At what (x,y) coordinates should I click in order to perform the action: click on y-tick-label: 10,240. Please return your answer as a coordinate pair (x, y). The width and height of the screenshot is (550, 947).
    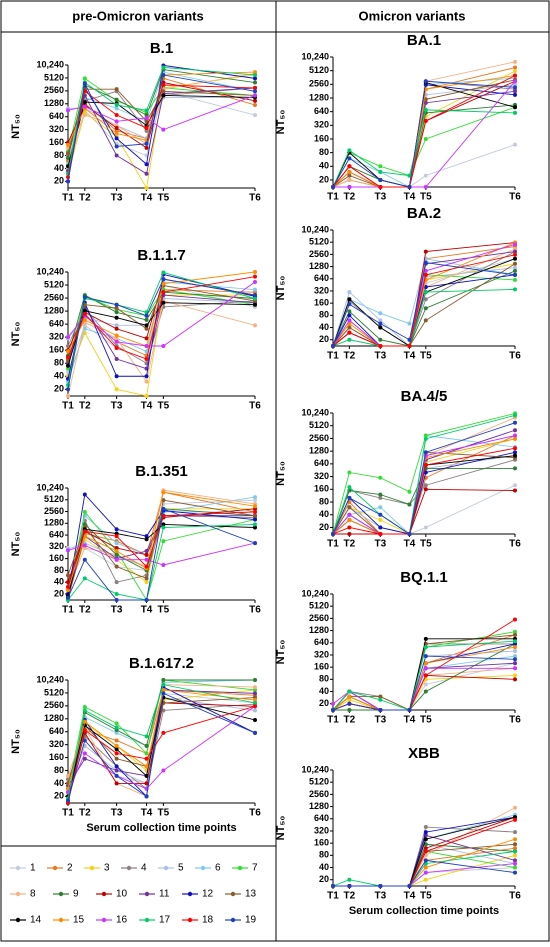
    Looking at the image, I should click on (50, 64).